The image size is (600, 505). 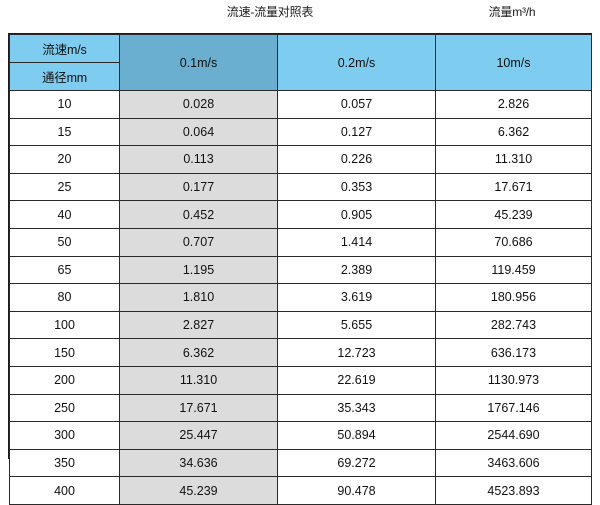 What do you see at coordinates (64, 435) in the screenshot?
I see `cell-nominal-diameter: 300` at bounding box center [64, 435].